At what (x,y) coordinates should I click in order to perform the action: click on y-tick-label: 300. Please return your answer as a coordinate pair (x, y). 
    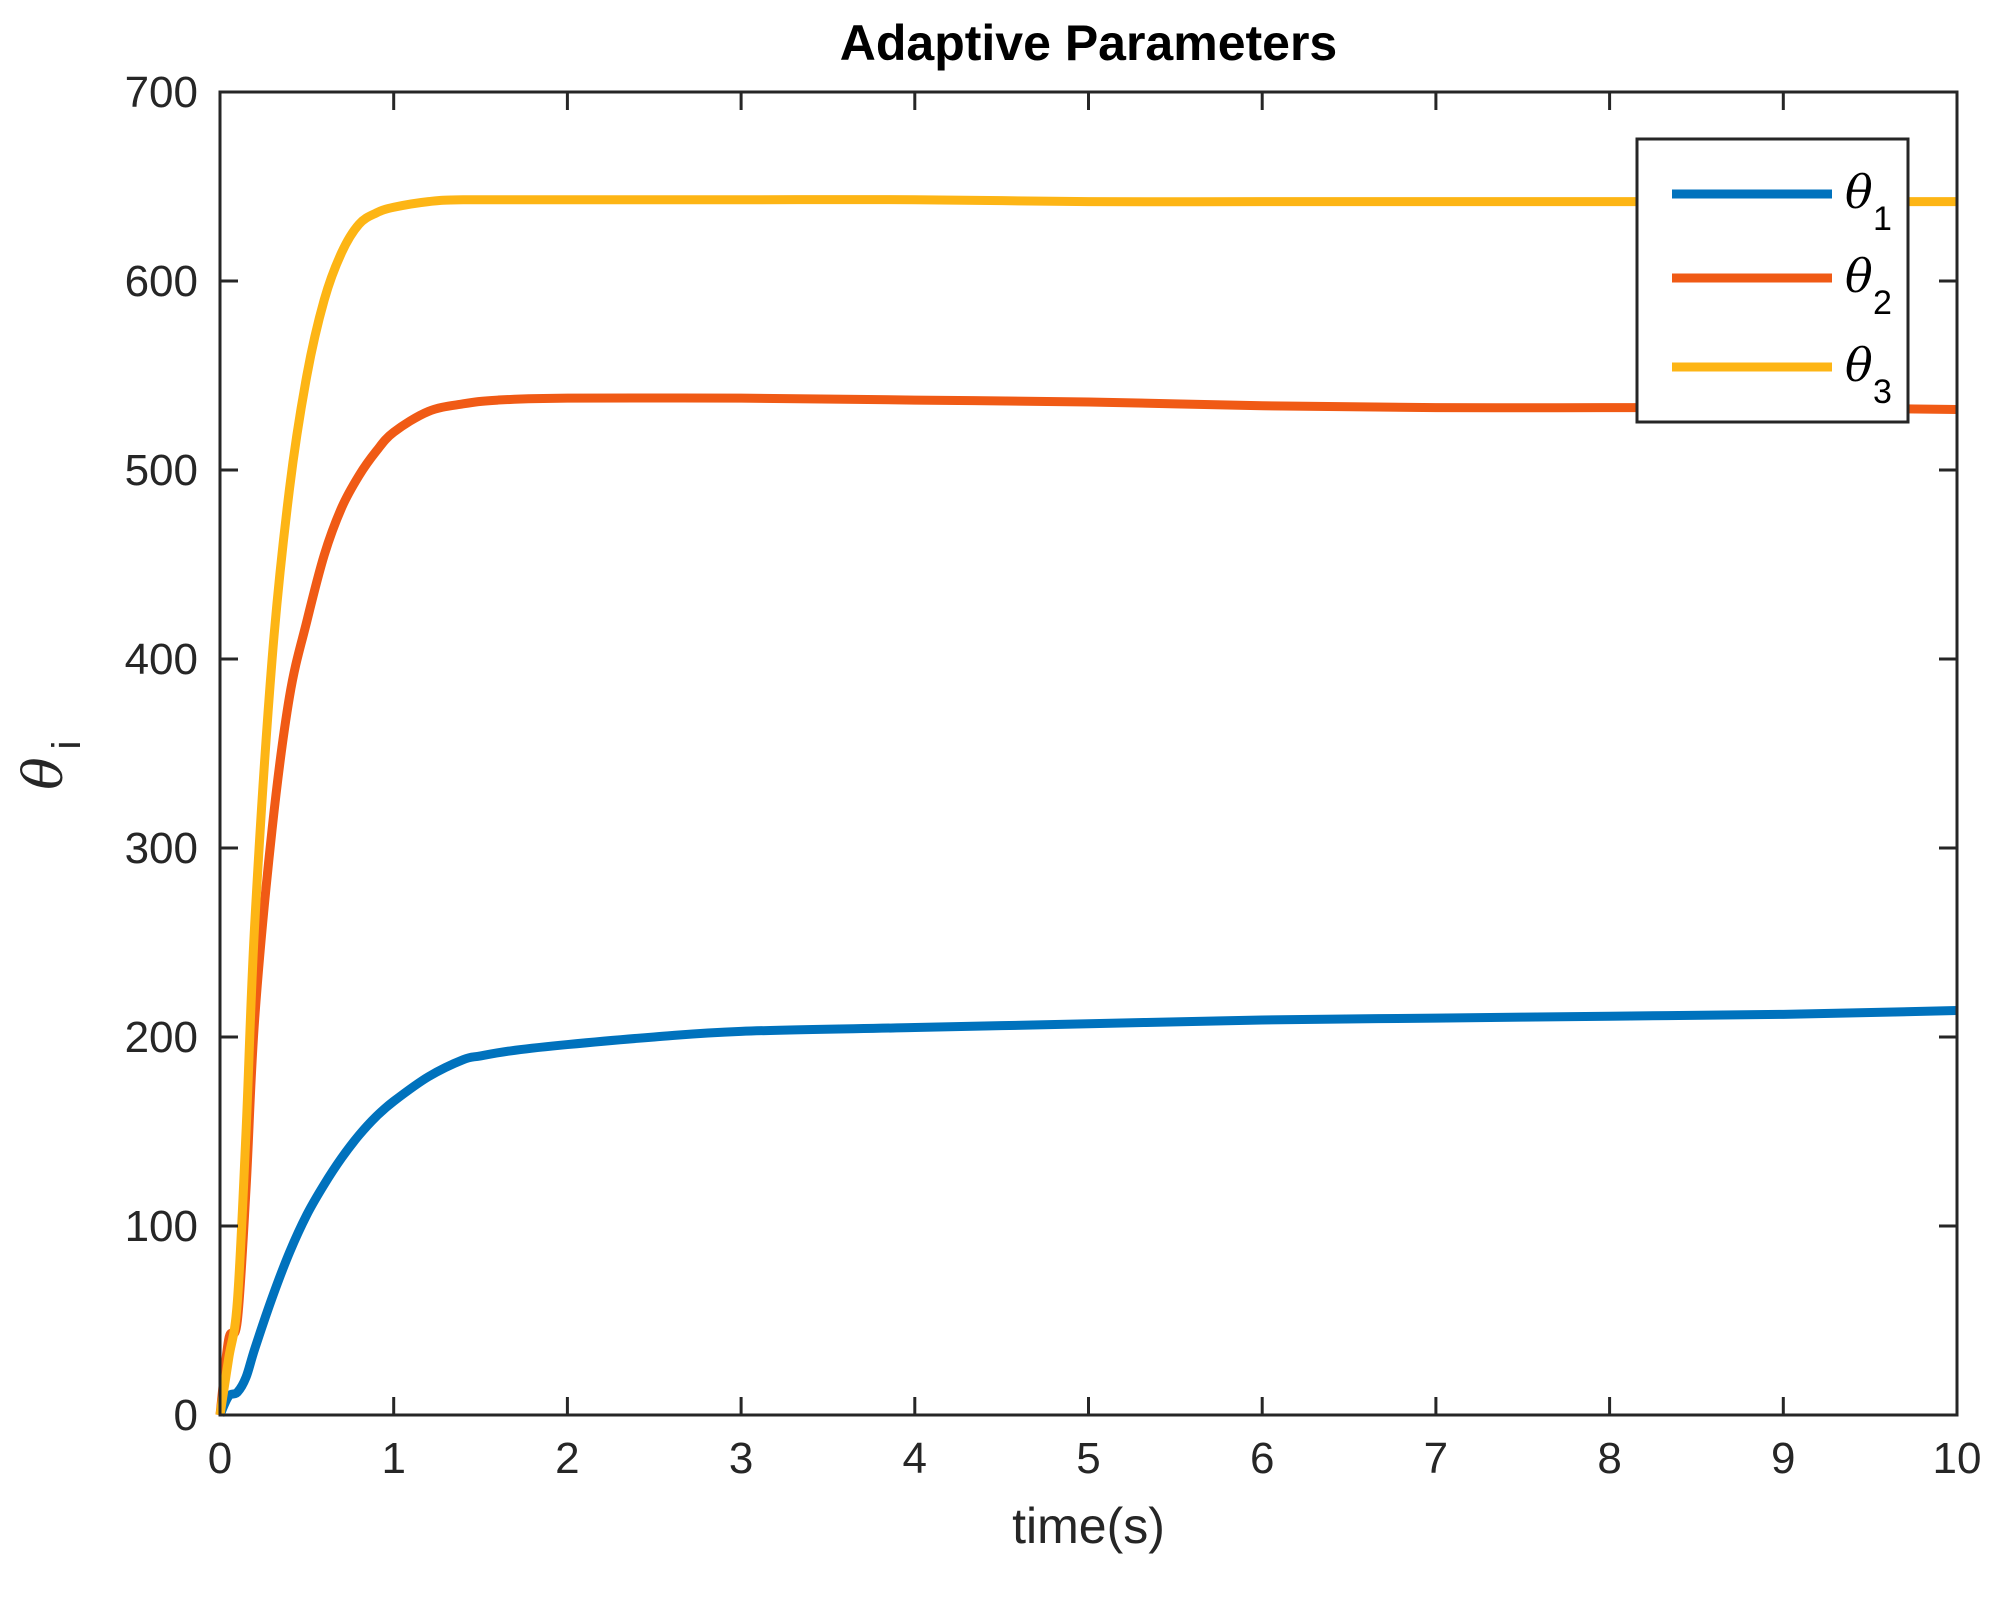
    Looking at the image, I should click on (161, 848).